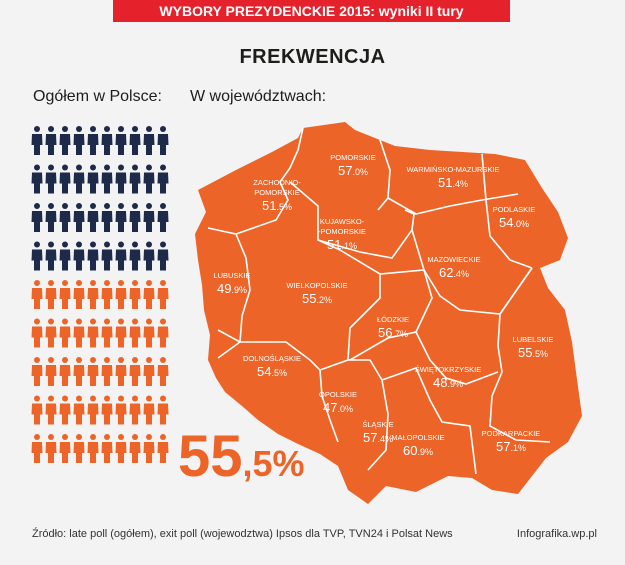 The image size is (625, 565). Describe the element at coordinates (514, 222) in the screenshot. I see `region-value-label: 54.0%` at that location.